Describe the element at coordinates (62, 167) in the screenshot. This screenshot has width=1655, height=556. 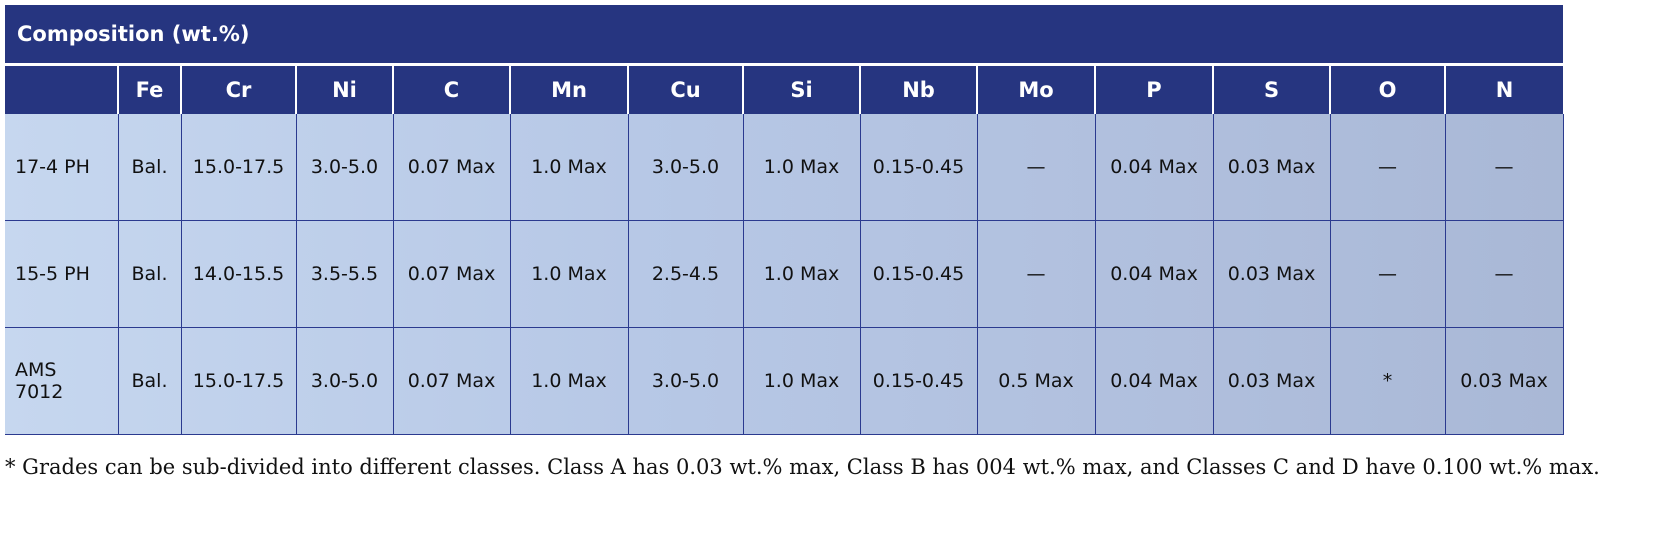
I see `grade-cell: 17-4 PH` at that location.